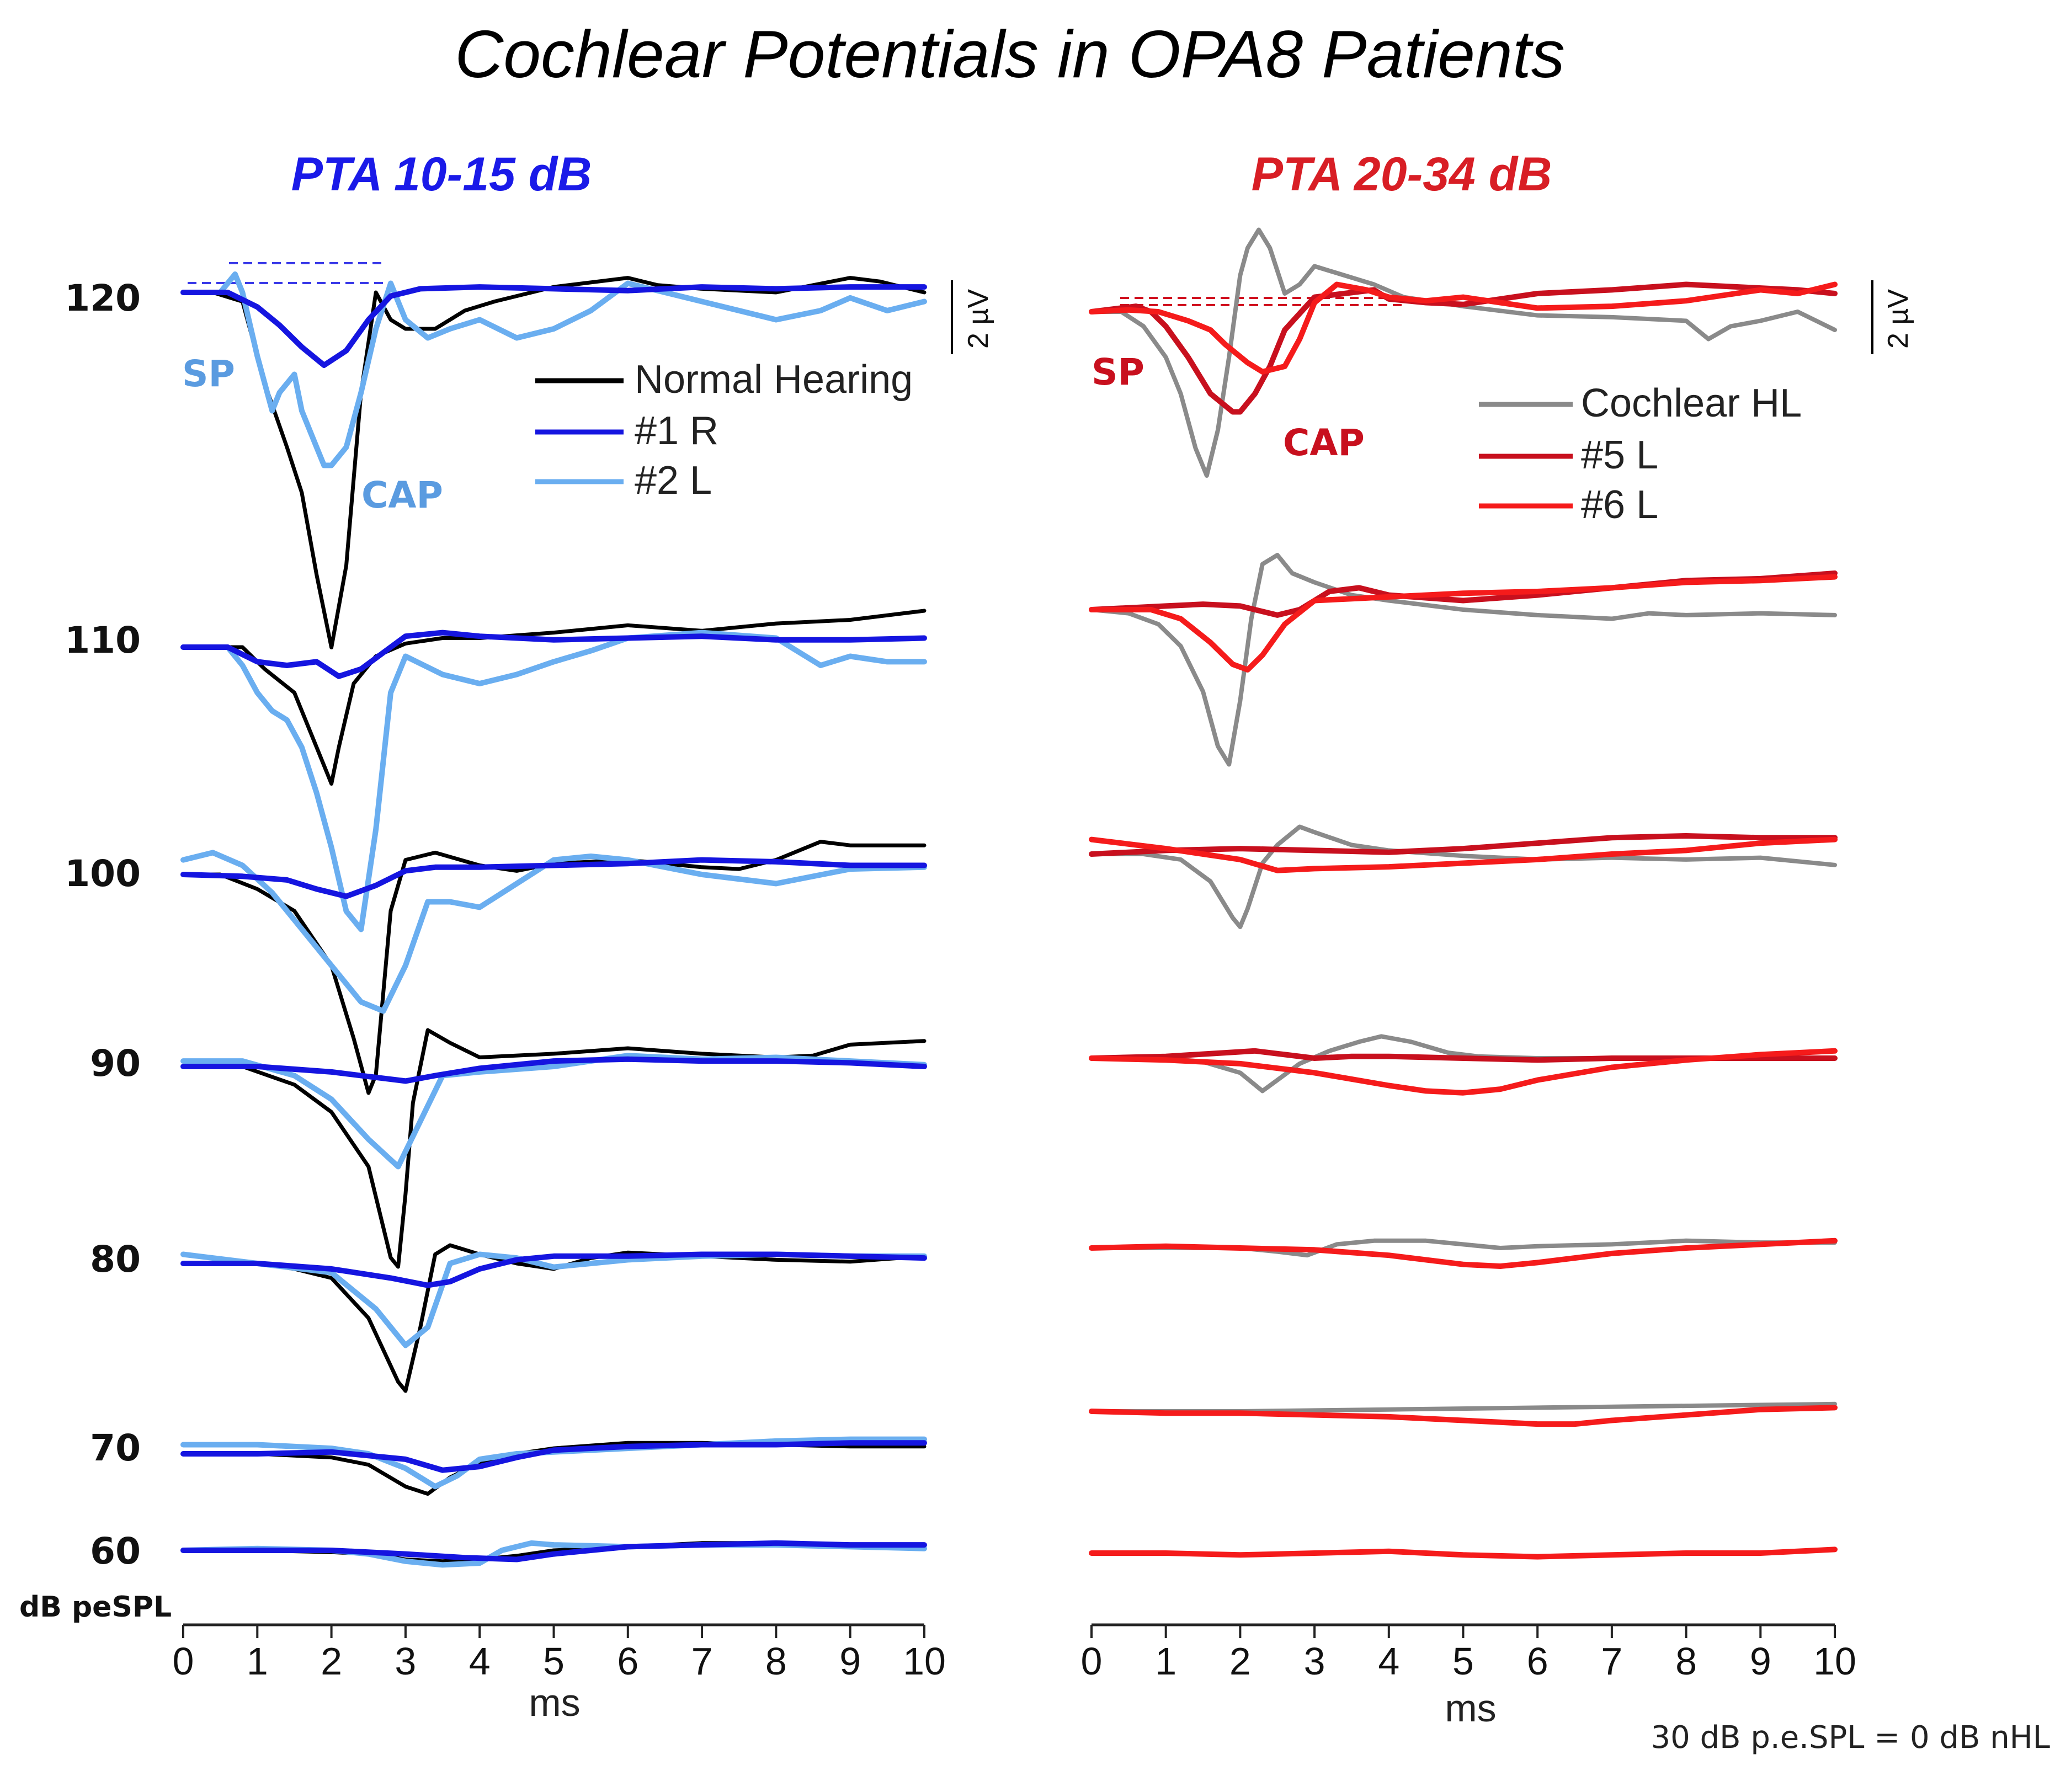 This screenshot has height=1792, width=2071. I want to click on trace-p6-120db, so click(1463, 328).